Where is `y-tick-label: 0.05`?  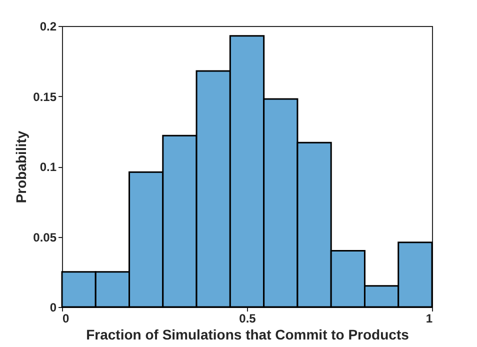 y-tick-label: 0.05 is located at coordinates (45, 237).